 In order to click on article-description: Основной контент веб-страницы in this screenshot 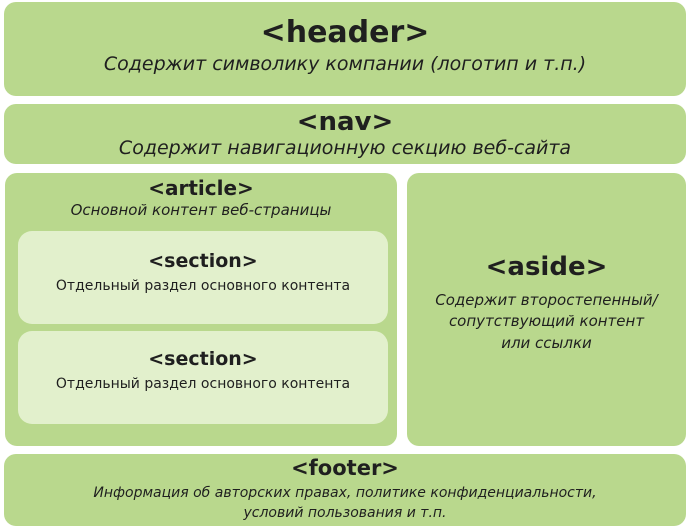, I will do `click(201, 210)`.